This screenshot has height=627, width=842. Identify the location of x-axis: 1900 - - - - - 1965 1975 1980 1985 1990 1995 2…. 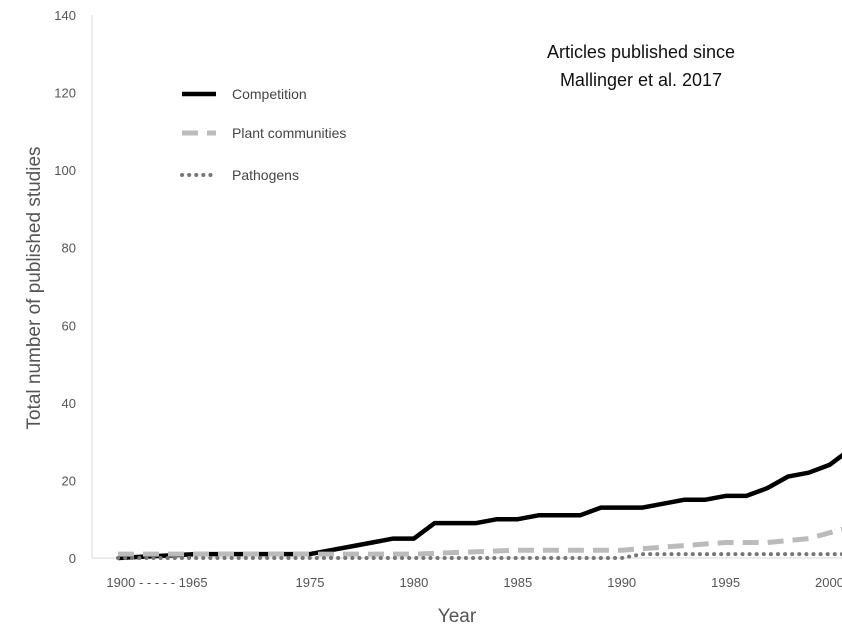
(467, 573).